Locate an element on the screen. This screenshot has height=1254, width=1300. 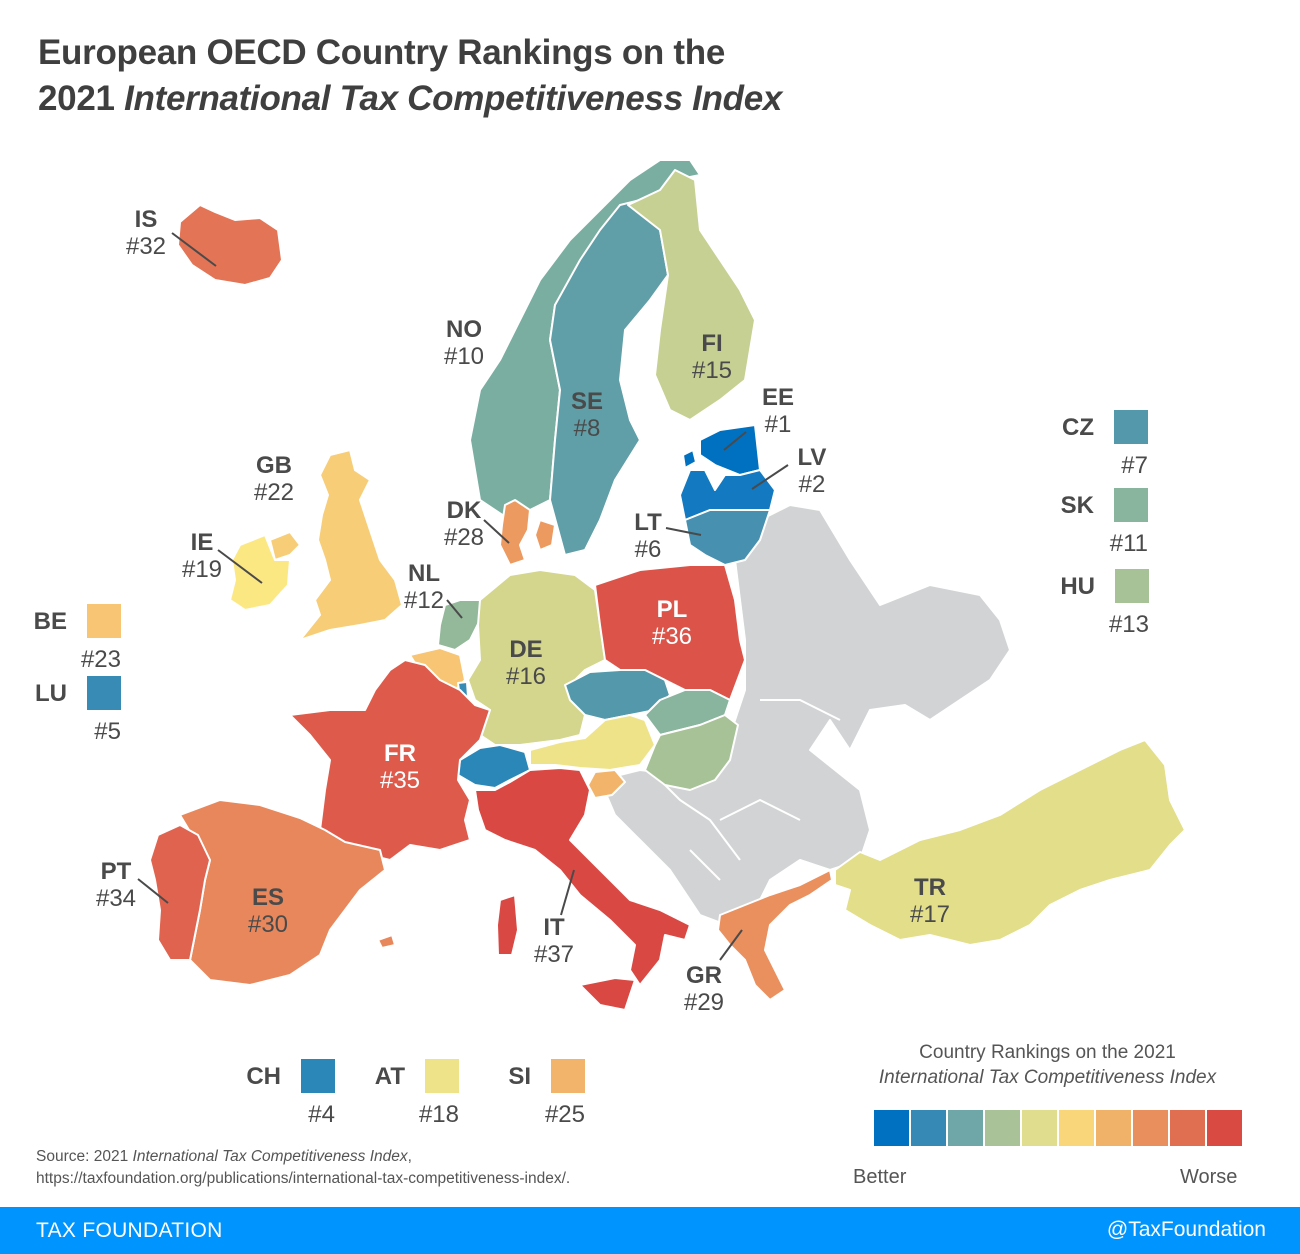
country-IS is located at coordinates (230, 245).